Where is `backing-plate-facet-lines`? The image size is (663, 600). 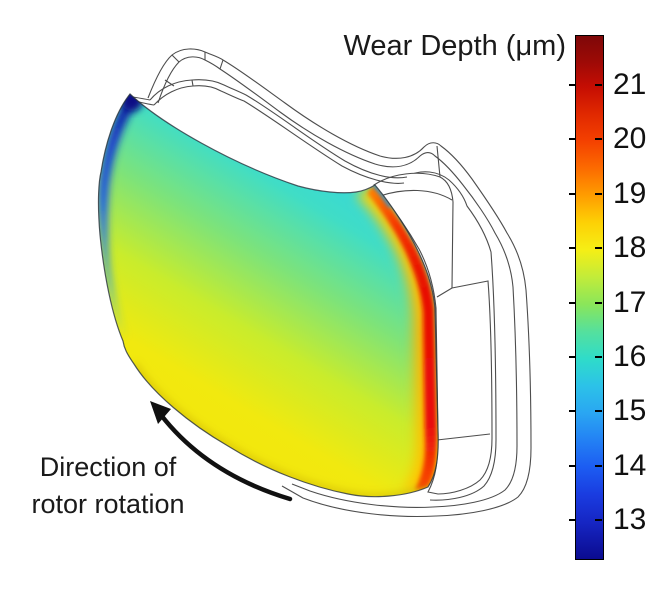
backing-plate-facet-lines is located at coordinates (435, 315).